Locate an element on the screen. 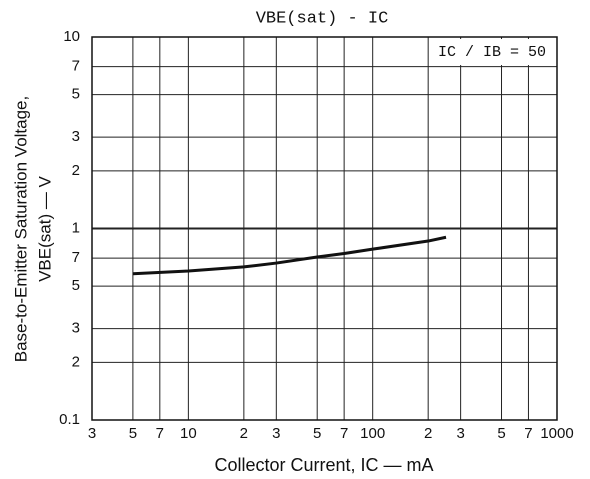 The image size is (590, 479). x-tick-label: 10 is located at coordinates (188, 433).